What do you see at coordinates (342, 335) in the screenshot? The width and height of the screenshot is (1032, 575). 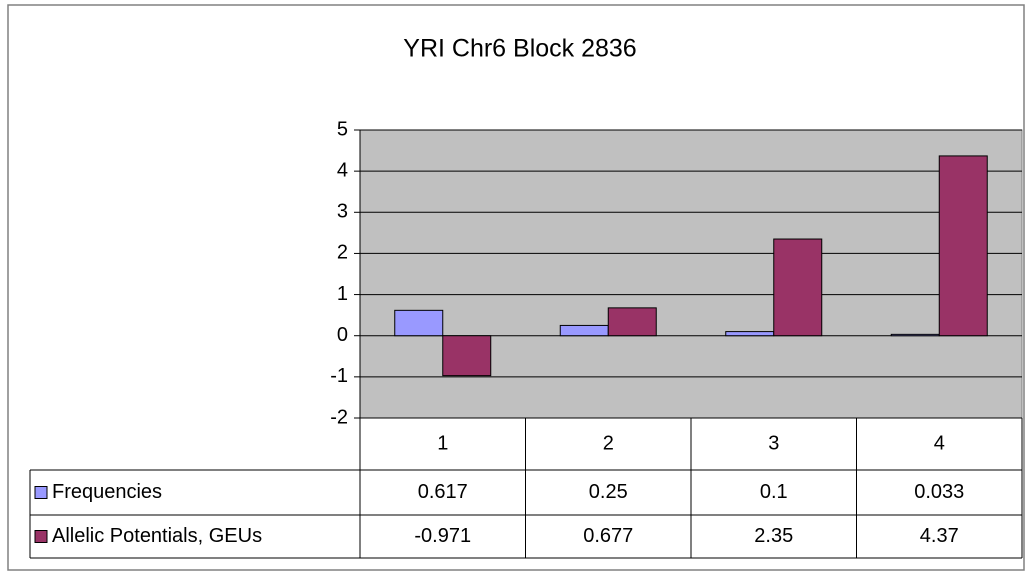 I see `y-tick-label: 0` at bounding box center [342, 335].